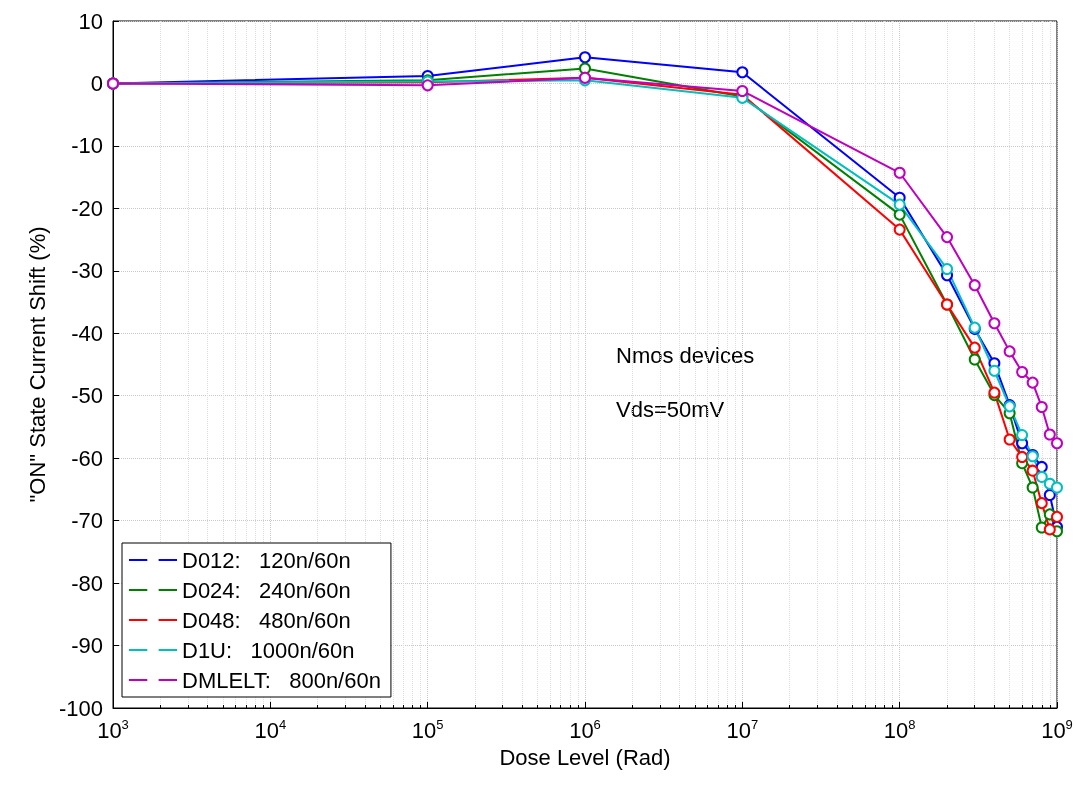 The height and width of the screenshot is (789, 1076). What do you see at coordinates (87, 333) in the screenshot?
I see `y-tick-label: -40` at bounding box center [87, 333].